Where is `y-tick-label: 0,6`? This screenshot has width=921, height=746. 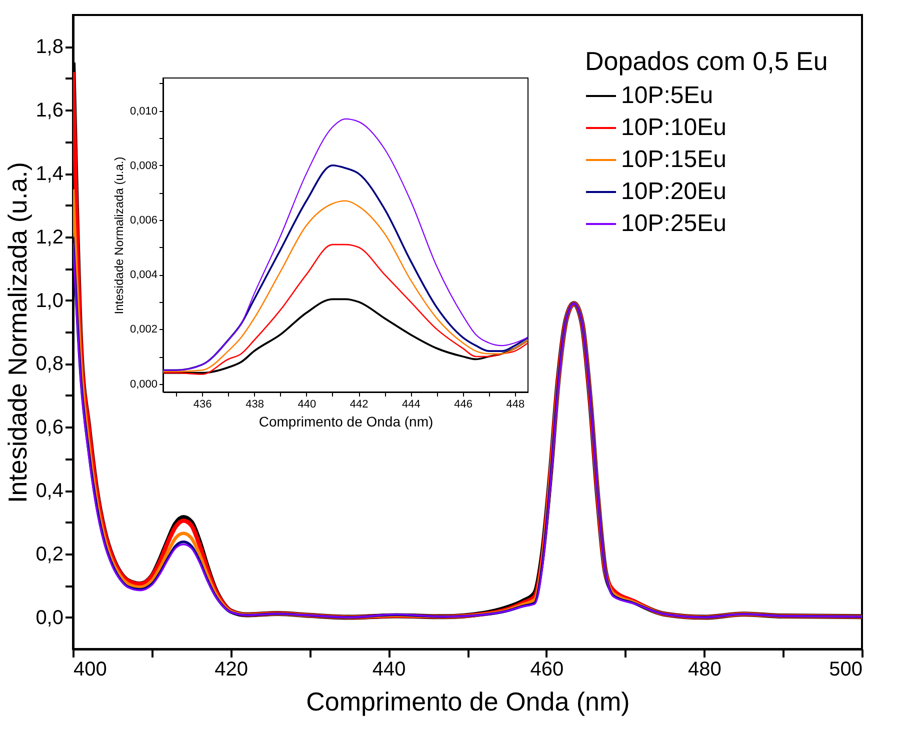 y-tick-label: 0,6 is located at coordinates (50, 427).